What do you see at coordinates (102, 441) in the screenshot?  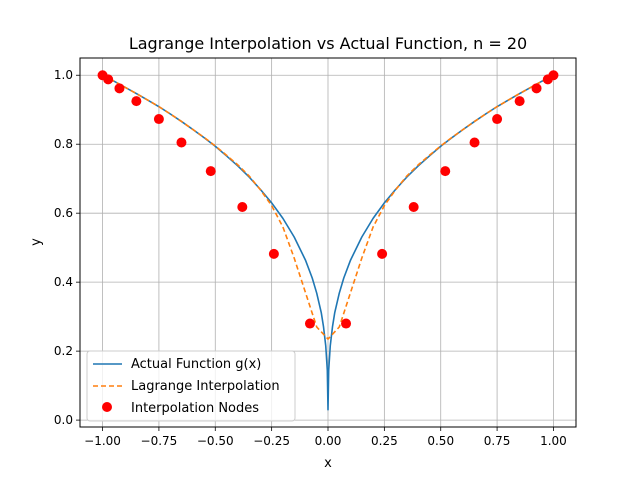 I see `x-tick-label: −1.00` at bounding box center [102, 441].